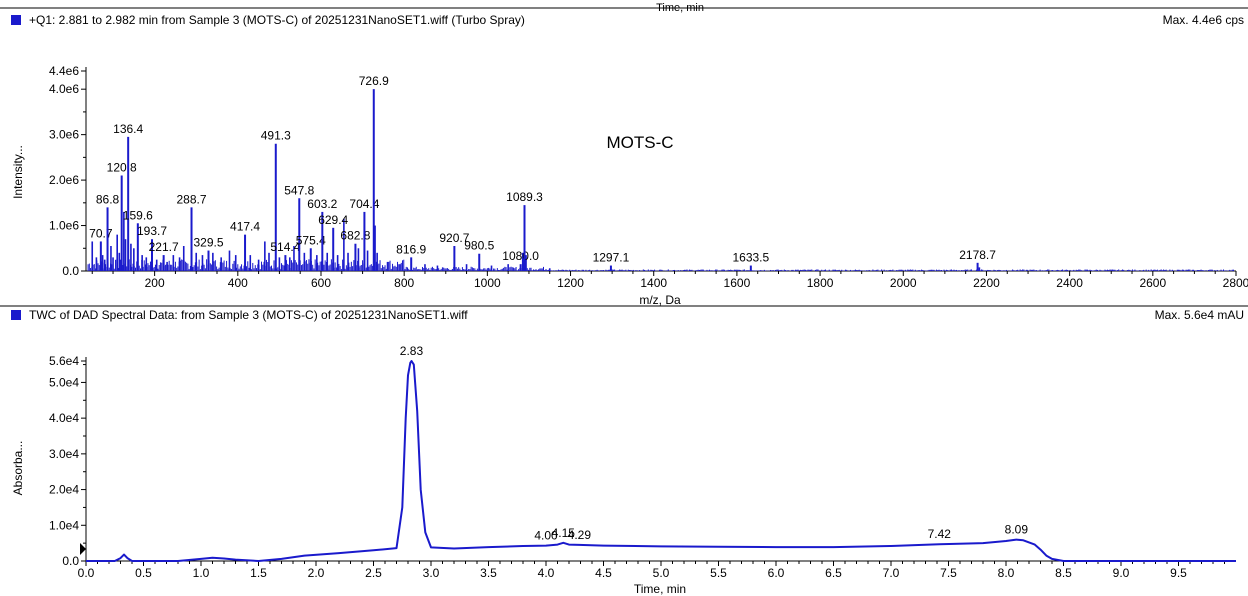 The width and height of the screenshot is (1248, 596). Describe the element at coordinates (1199, 315) in the screenshot. I see `uv-max-label: Max. 5.6e4 mAU` at that location.